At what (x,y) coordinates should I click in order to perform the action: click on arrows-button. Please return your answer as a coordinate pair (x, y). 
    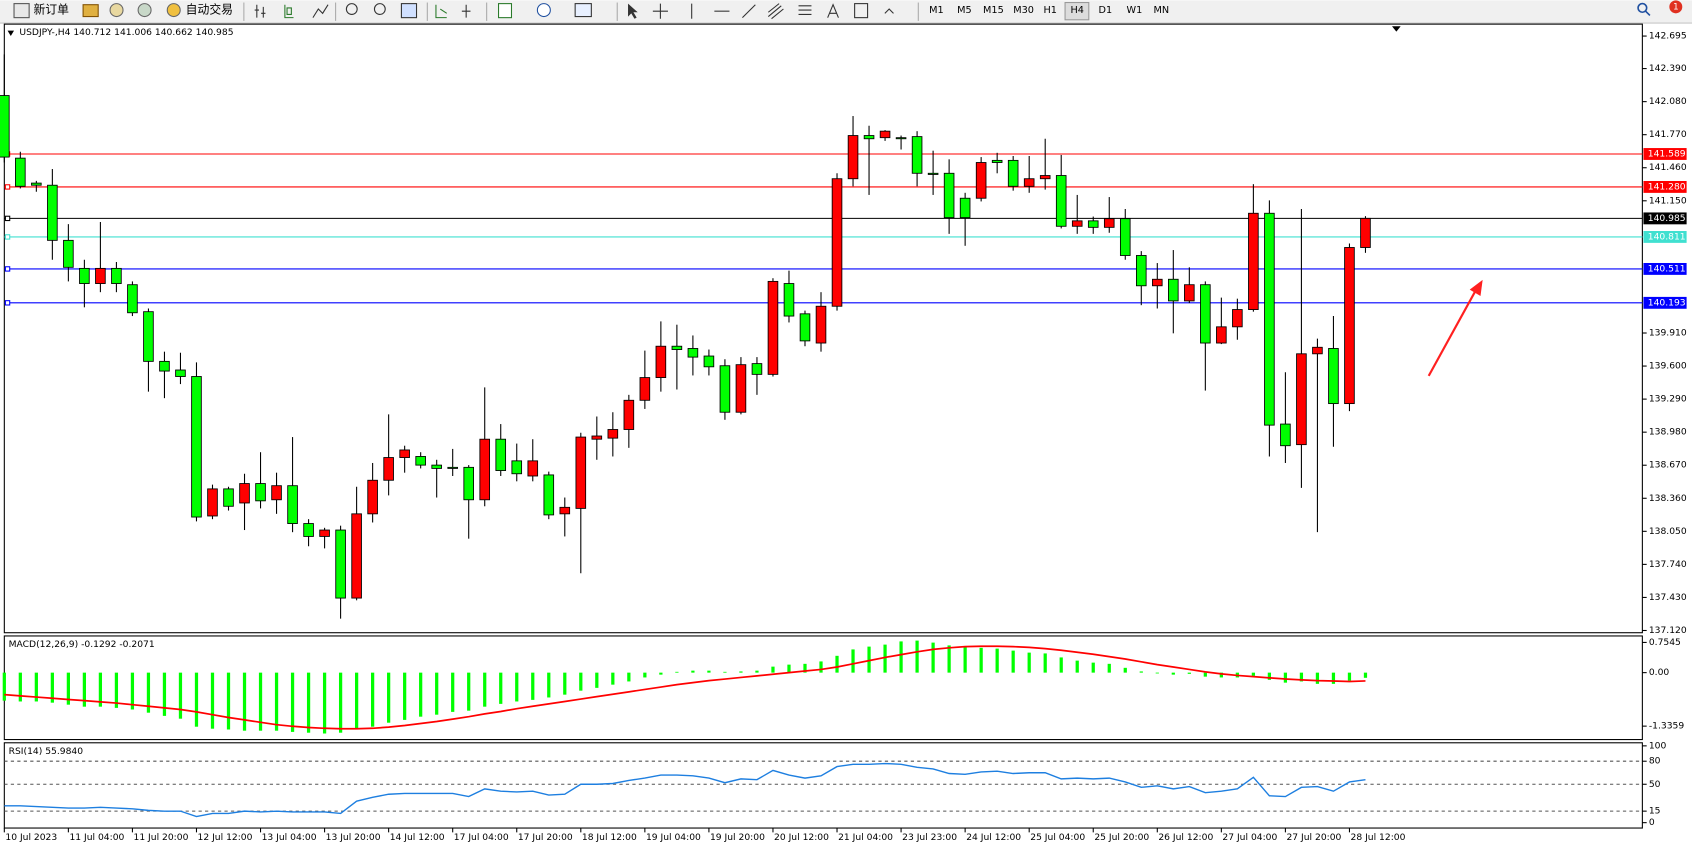
    Looking at the image, I should click on (889, 11).